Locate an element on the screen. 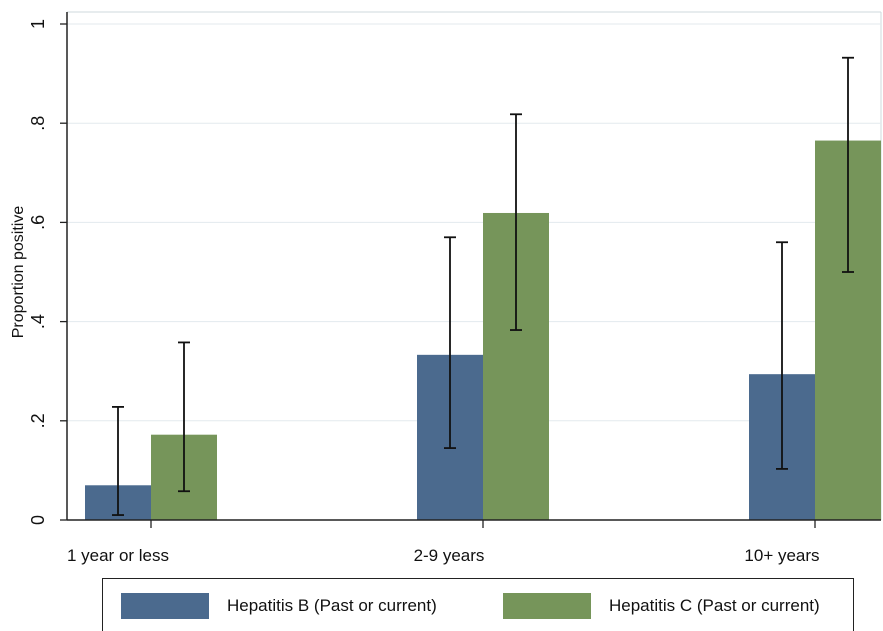 This screenshot has height=631, width=883. legend-swatch-hepatitis-b is located at coordinates (165, 606).